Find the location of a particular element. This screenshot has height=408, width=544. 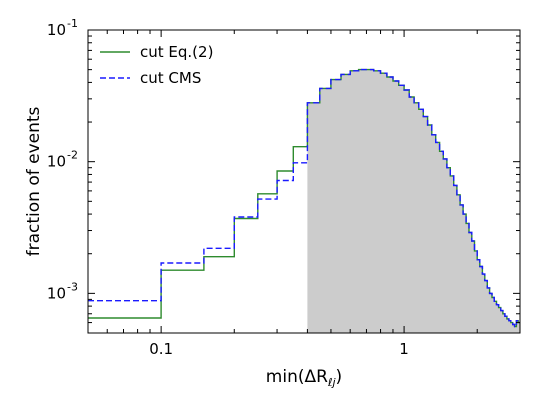

legend: cut Eq.(2) cut CMS is located at coordinates (156, 65).